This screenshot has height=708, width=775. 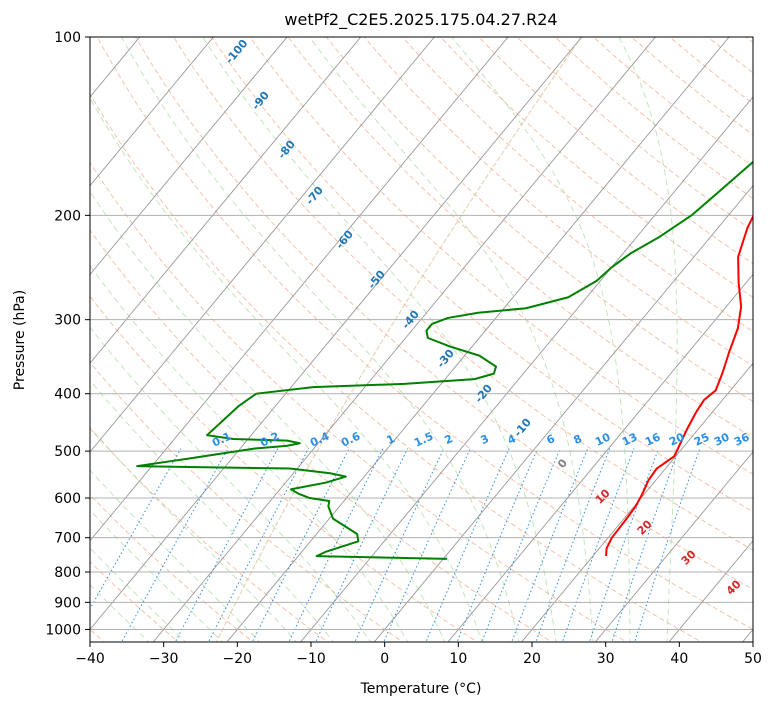 I want to click on y-tick-label: 600, so click(x=67, y=499).